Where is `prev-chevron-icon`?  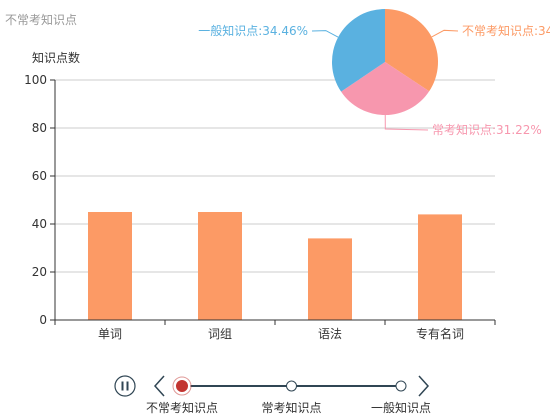
prev-chevron-icon is located at coordinates (159, 386).